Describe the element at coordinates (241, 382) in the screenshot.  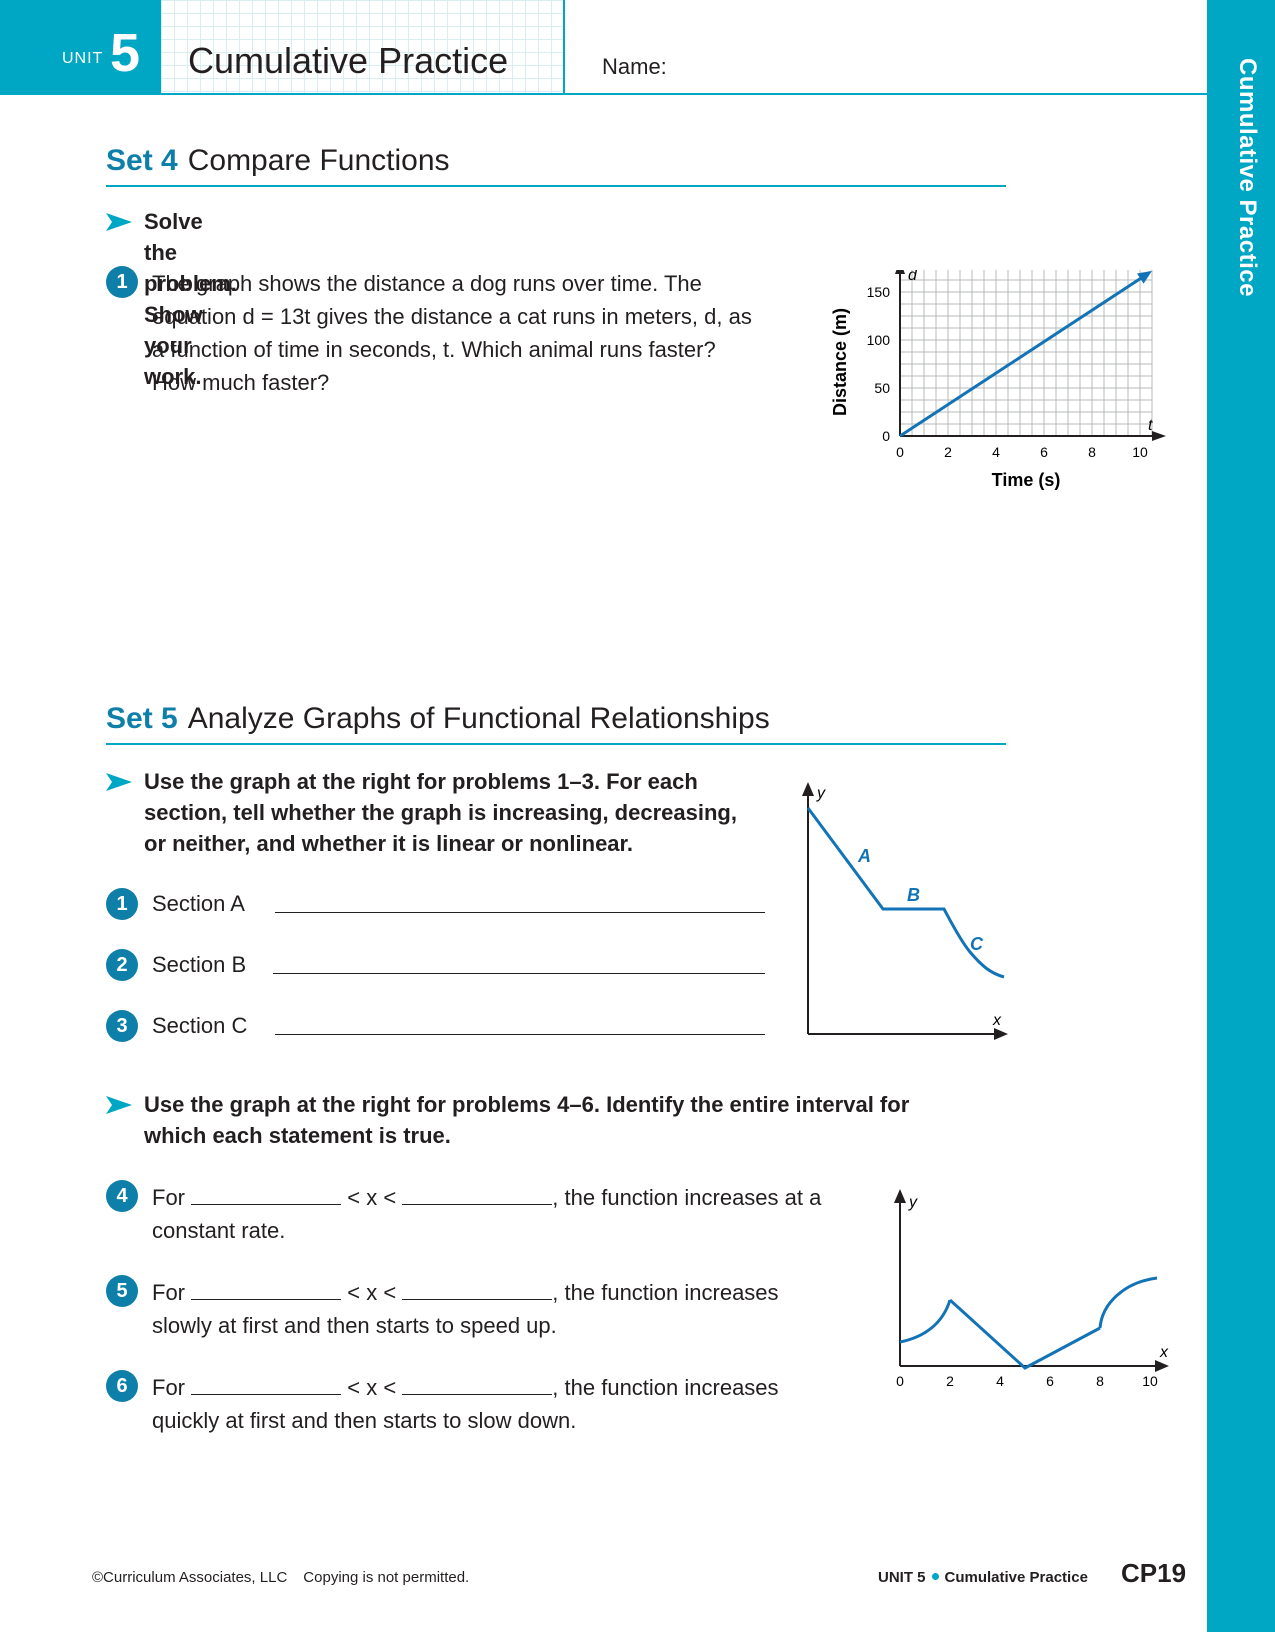
I see `problem-line: How much faster?` at that location.